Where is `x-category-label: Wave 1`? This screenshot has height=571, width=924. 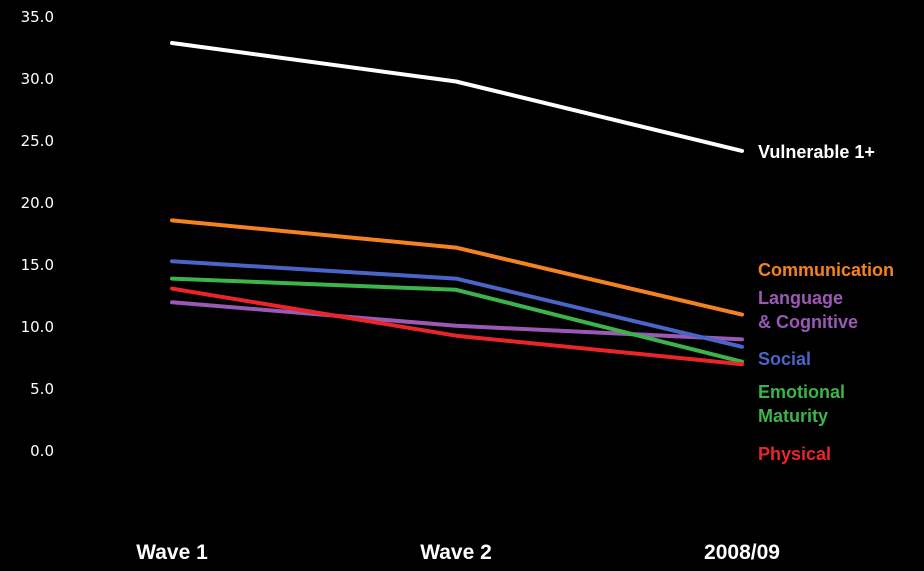 x-category-label: Wave 1 is located at coordinates (172, 552).